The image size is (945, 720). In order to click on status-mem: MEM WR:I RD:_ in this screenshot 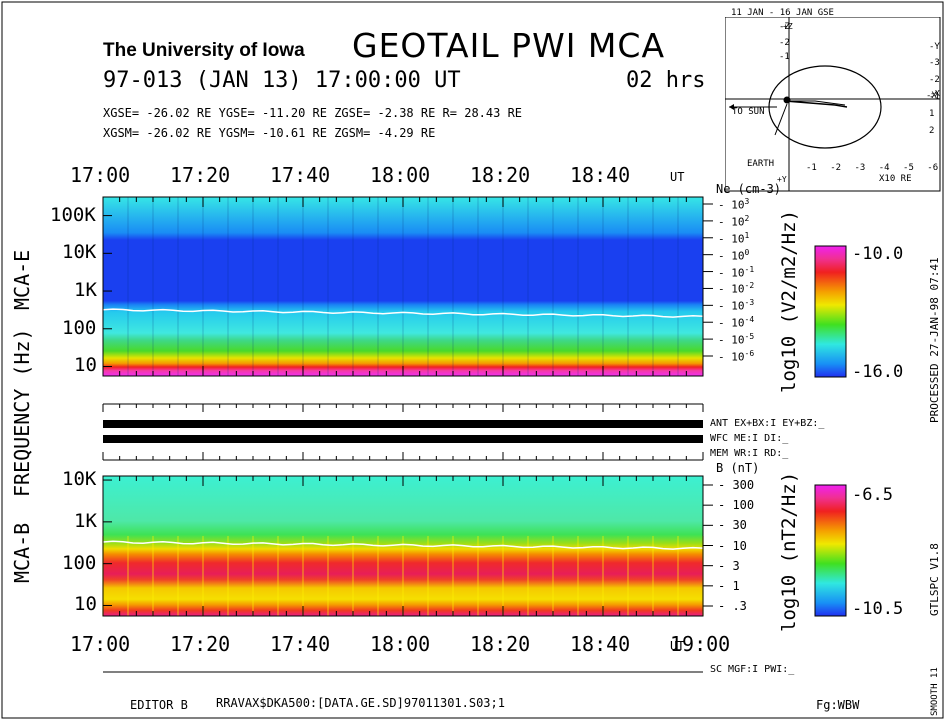, I will do `click(749, 453)`.